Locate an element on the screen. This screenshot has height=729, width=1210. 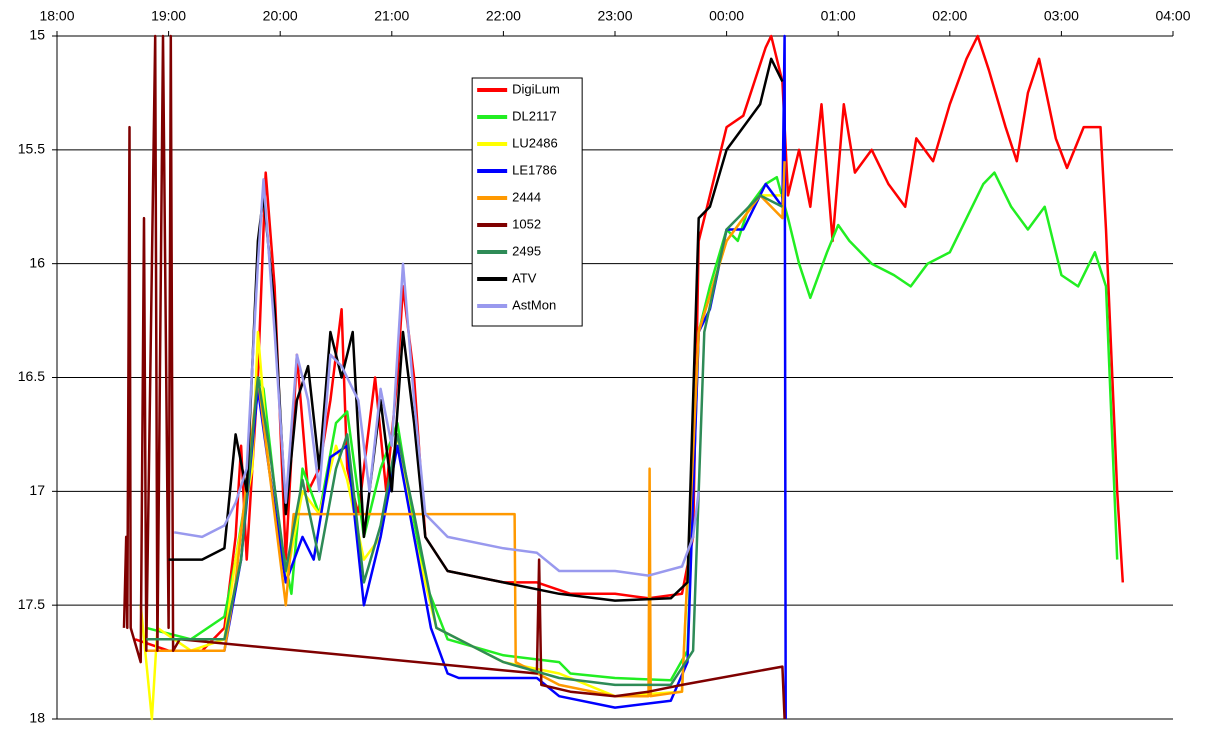
y-tick-label: 16.5 is located at coordinates (31, 376).